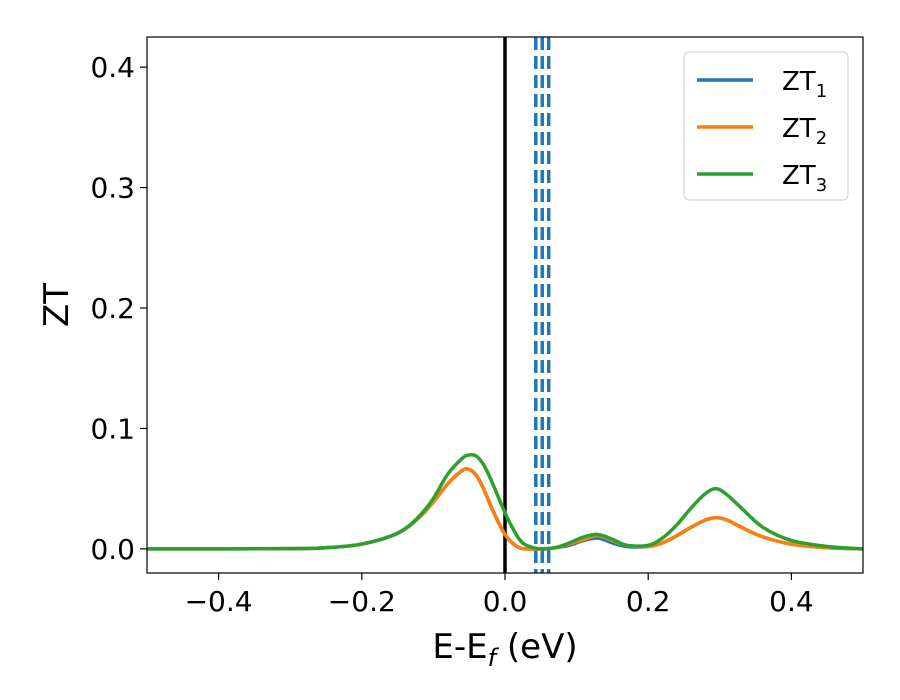 The height and width of the screenshot is (700, 900). Describe the element at coordinates (219, 601) in the screenshot. I see `x-tick-label: −0.4` at that location.